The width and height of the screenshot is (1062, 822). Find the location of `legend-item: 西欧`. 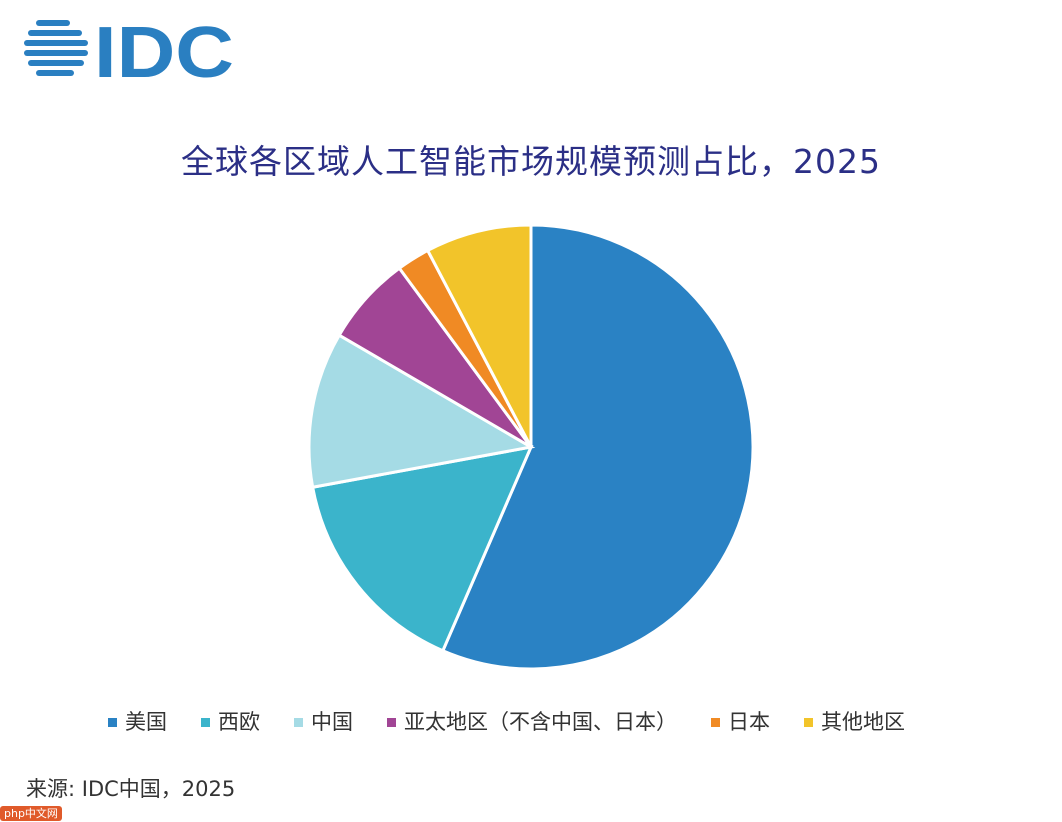

legend-item: 西欧 is located at coordinates (230, 722).